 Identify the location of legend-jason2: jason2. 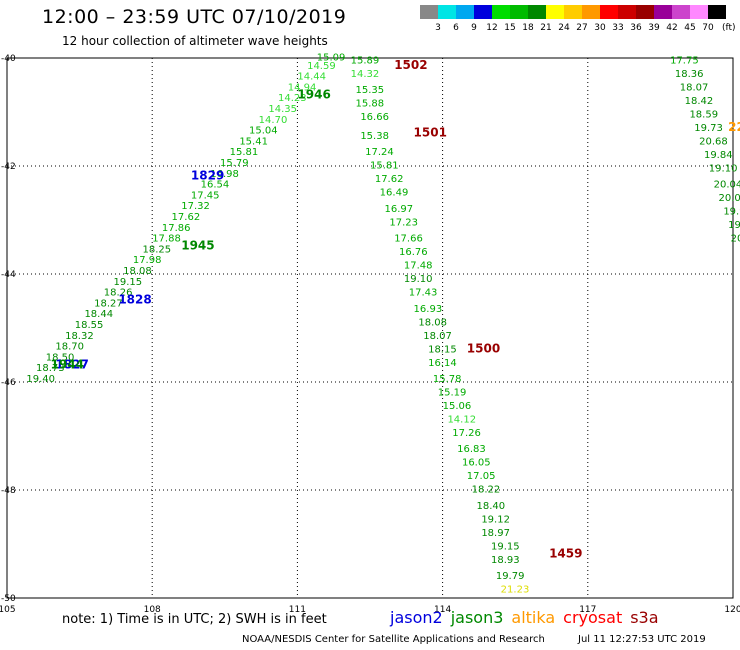
(416, 617).